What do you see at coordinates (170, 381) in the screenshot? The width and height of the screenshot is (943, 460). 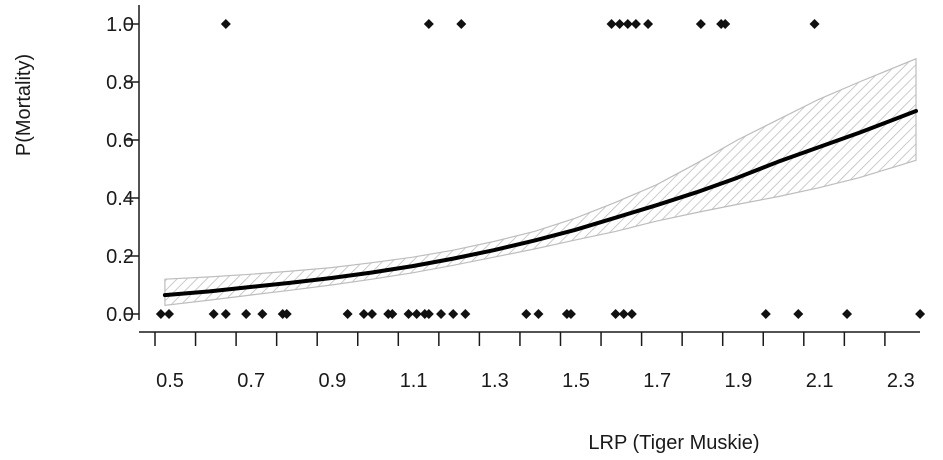 I see `x-tick-label: 0.5` at bounding box center [170, 381].